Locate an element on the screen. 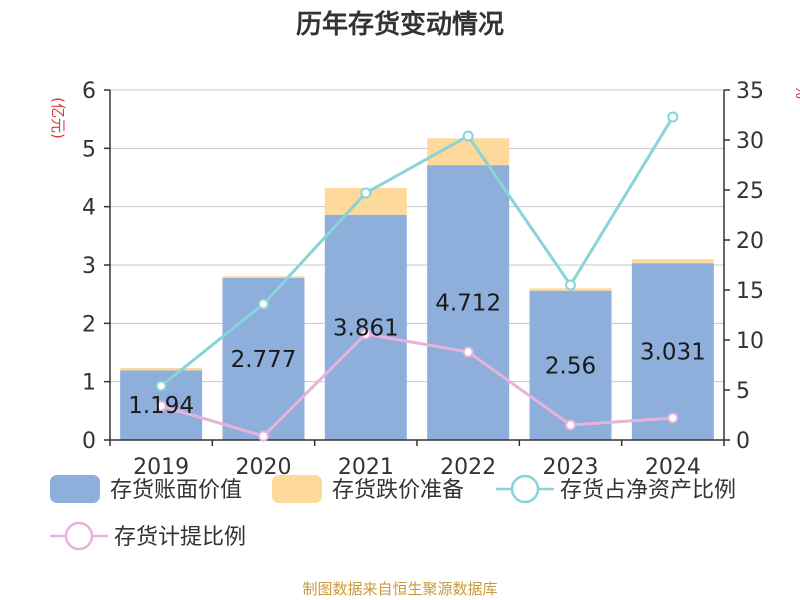 The image size is (800, 600). left-axis-unit: (亿元) is located at coordinates (58, 118).